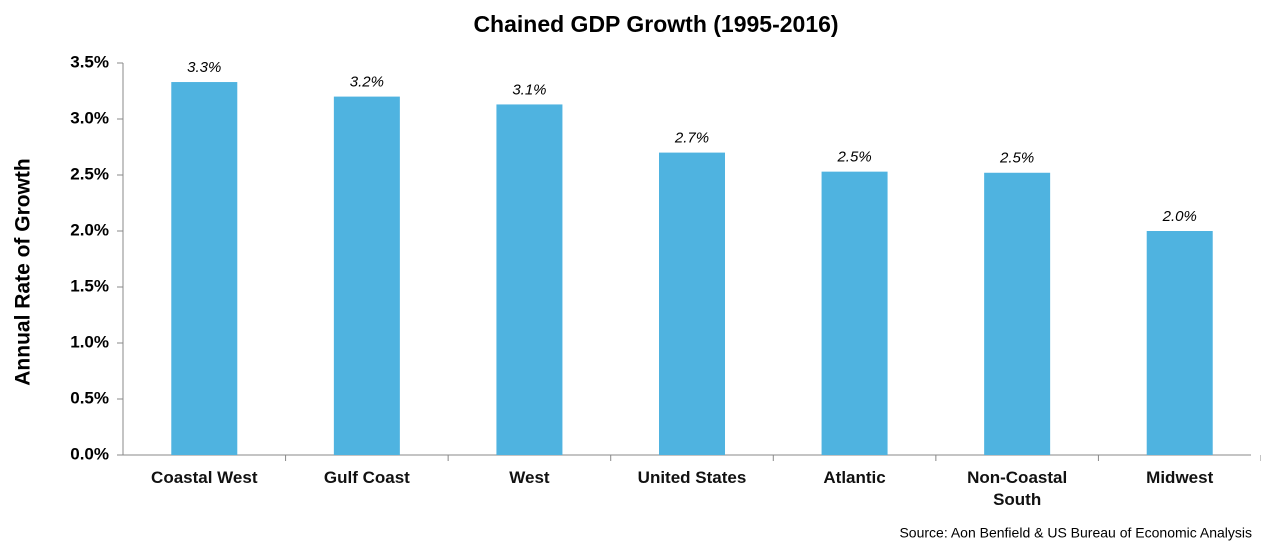 This screenshot has width=1261, height=544. What do you see at coordinates (1179, 216) in the screenshot?
I see `value-label: 2.0%` at bounding box center [1179, 216].